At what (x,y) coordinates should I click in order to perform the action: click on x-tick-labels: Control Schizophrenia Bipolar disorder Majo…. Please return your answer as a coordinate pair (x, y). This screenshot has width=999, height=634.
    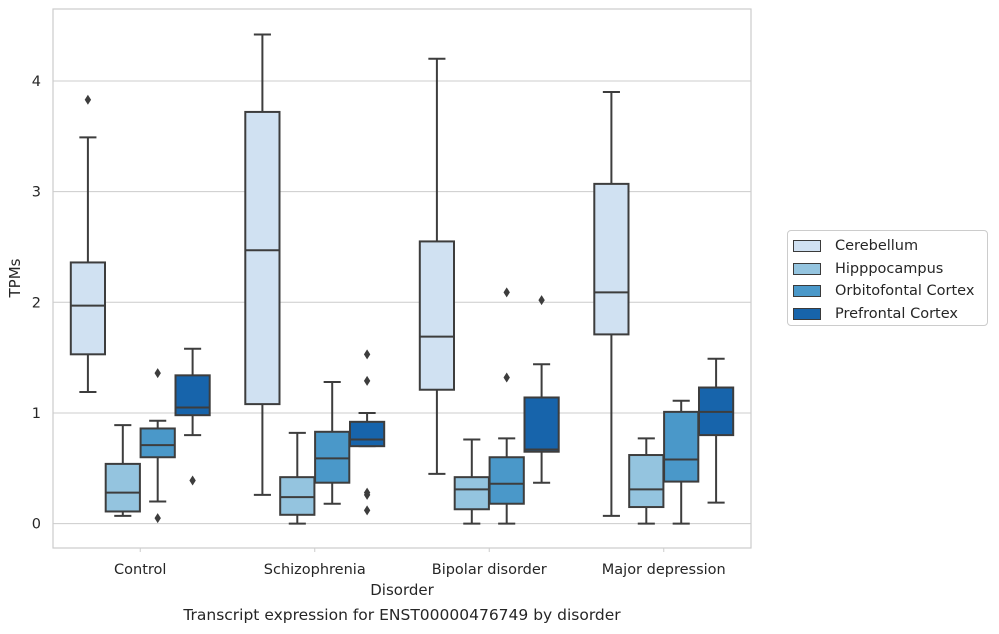
    Looking at the image, I should click on (420, 563).